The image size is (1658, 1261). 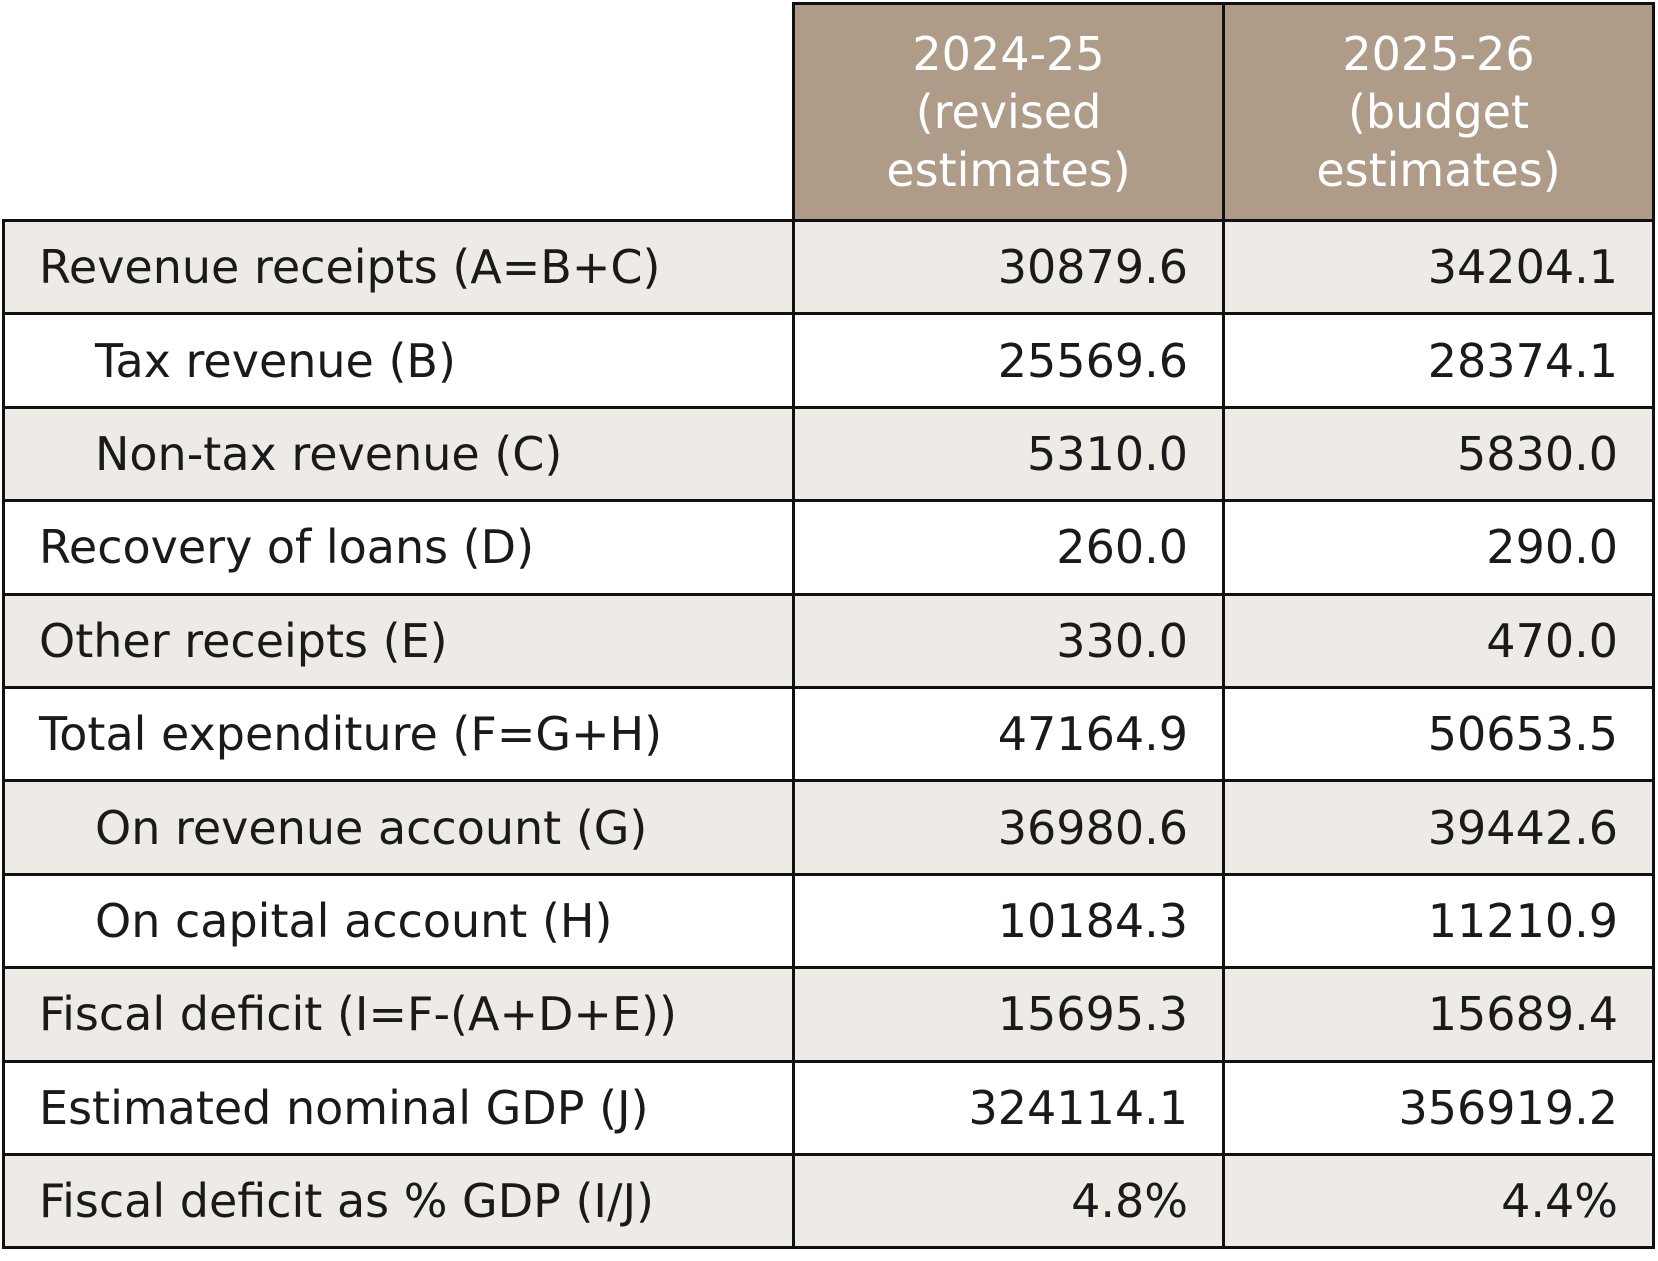 What do you see at coordinates (1008, 170) in the screenshot?
I see `header-2024-25-line3: estimates)` at bounding box center [1008, 170].